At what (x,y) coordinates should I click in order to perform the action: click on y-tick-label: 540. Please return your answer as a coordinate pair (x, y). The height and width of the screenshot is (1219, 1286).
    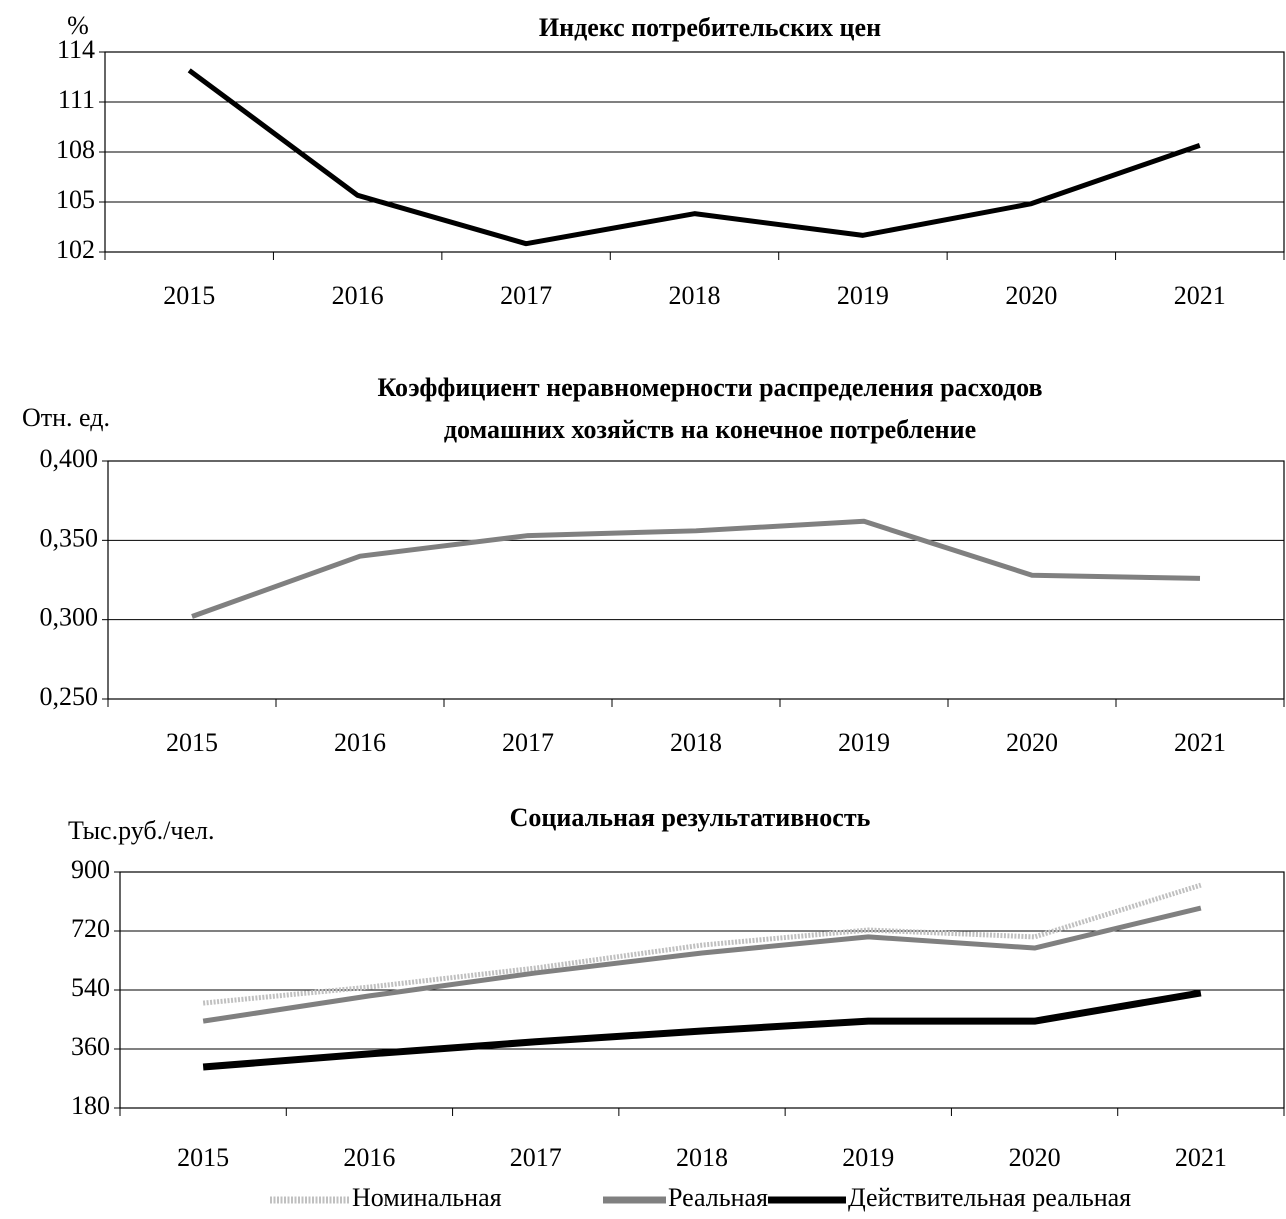
    Looking at the image, I should click on (90, 987).